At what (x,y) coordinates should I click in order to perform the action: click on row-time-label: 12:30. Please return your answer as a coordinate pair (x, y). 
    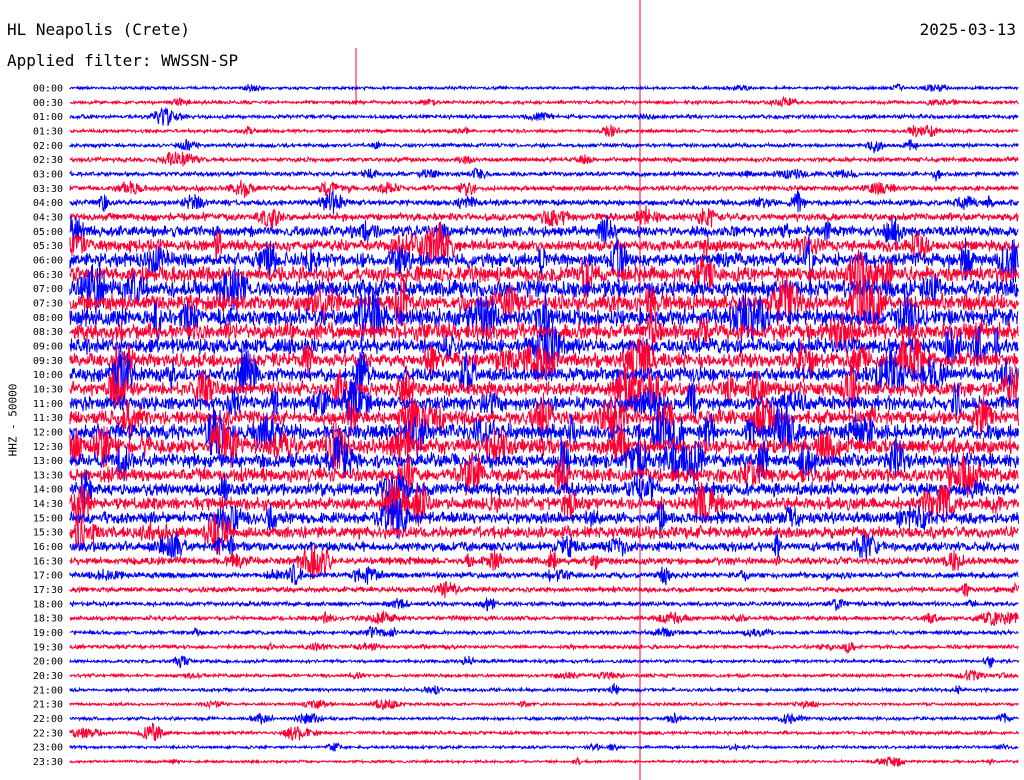
    Looking at the image, I should click on (48, 447).